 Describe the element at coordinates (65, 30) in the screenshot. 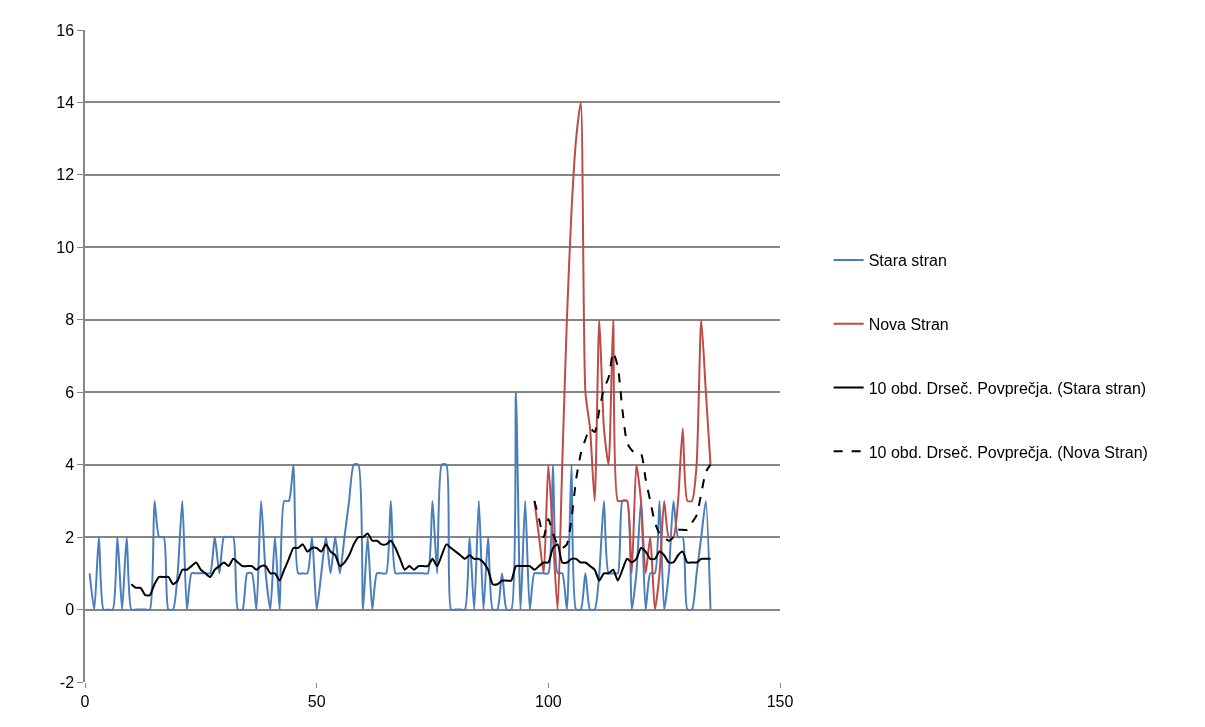

I see `y-tick-label: 16` at that location.